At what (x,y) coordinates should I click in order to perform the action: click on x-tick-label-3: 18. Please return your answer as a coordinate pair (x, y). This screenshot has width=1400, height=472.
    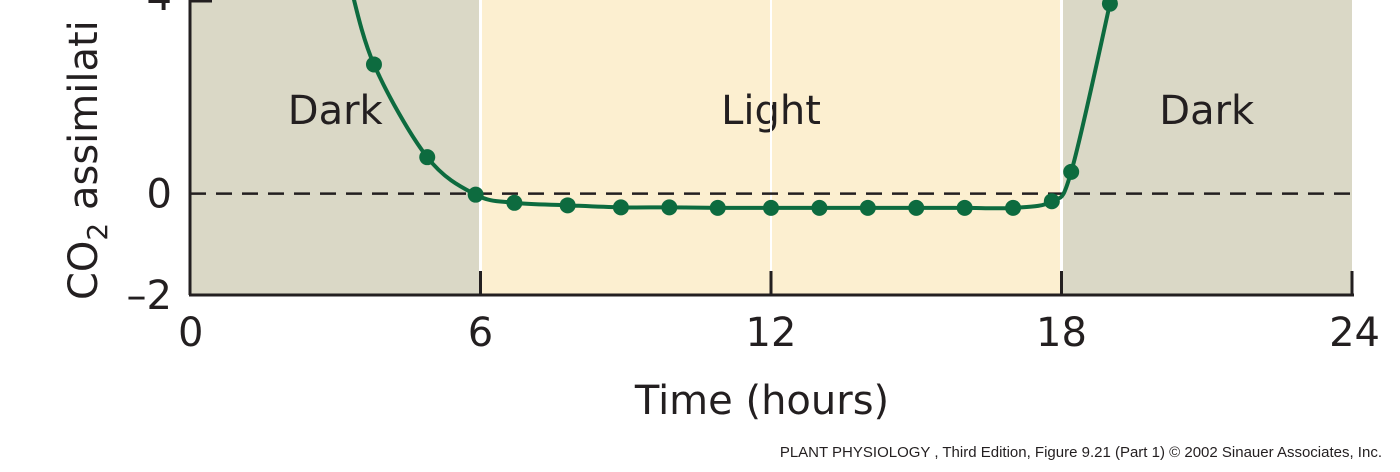
    Looking at the image, I should click on (1061, 333).